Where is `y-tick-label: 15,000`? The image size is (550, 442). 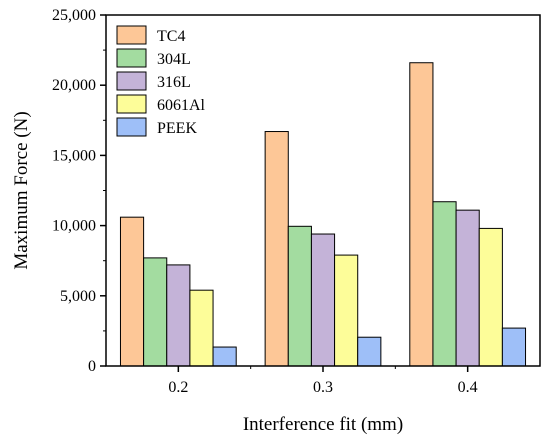 y-tick-label: 15,000 is located at coordinates (74, 155).